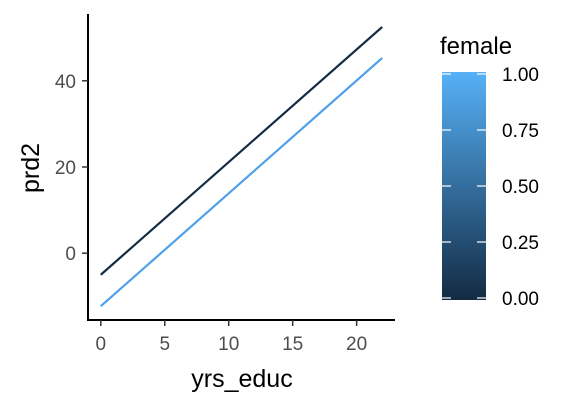 The image size is (576, 403). I want to click on x-tick-label: 0, so click(101, 344).